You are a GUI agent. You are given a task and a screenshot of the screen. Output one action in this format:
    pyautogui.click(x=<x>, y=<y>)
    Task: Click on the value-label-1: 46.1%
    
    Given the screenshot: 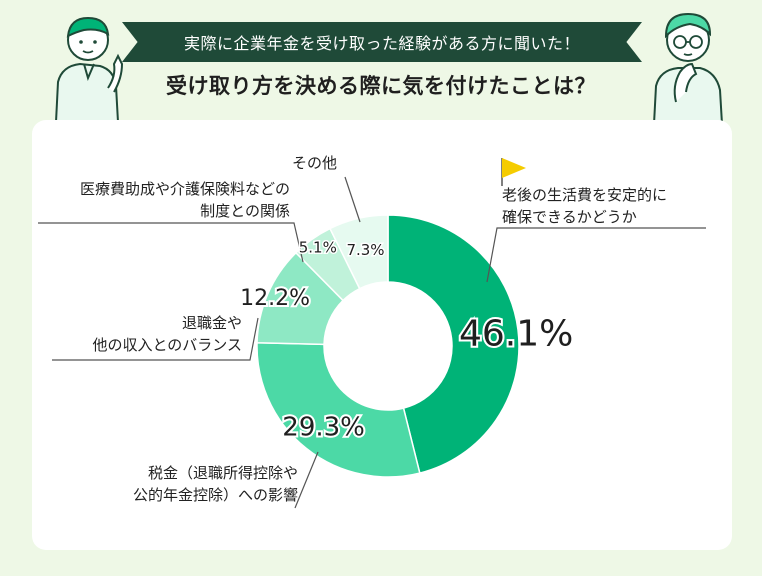 What is the action you would take?
    pyautogui.click(x=516, y=333)
    